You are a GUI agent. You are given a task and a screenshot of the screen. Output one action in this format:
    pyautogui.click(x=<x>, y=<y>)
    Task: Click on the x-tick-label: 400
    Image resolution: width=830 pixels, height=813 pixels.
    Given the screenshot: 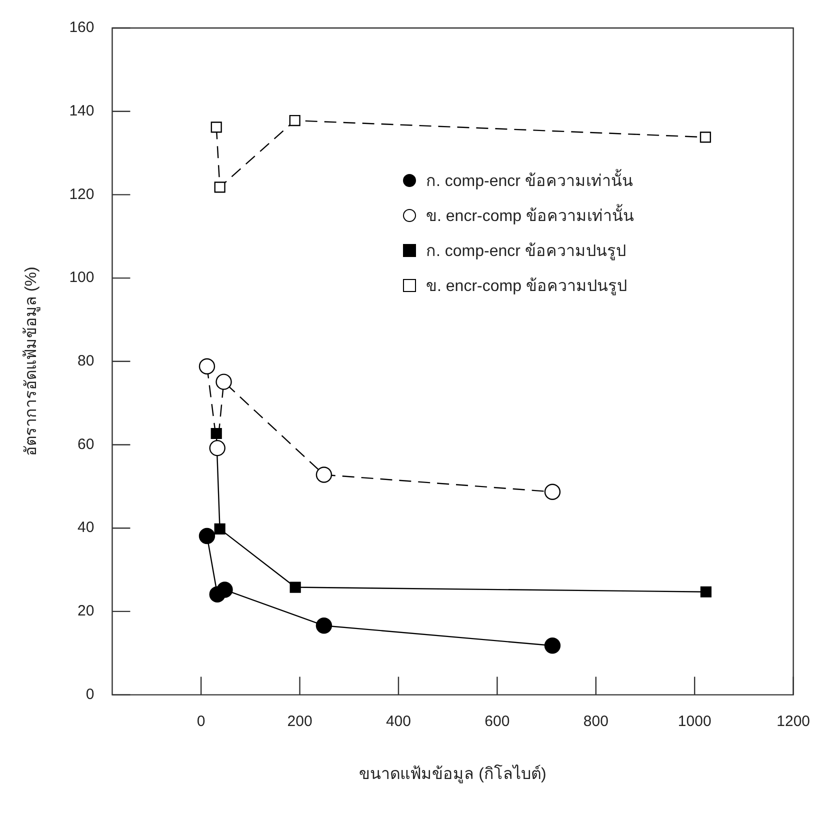 What is the action you would take?
    pyautogui.click(x=398, y=721)
    